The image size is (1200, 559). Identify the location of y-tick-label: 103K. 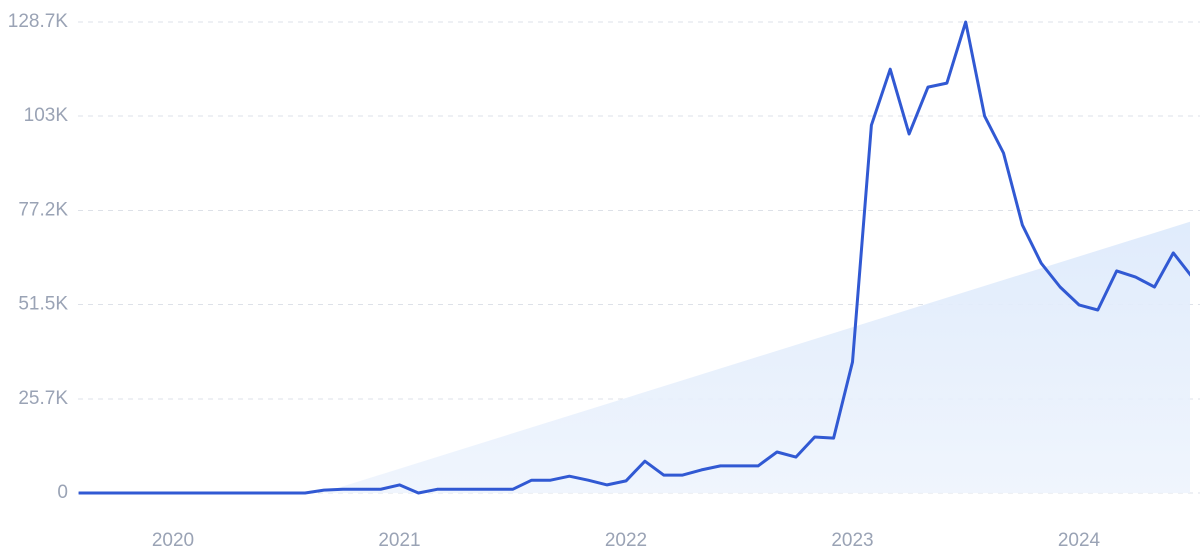
(46, 115).